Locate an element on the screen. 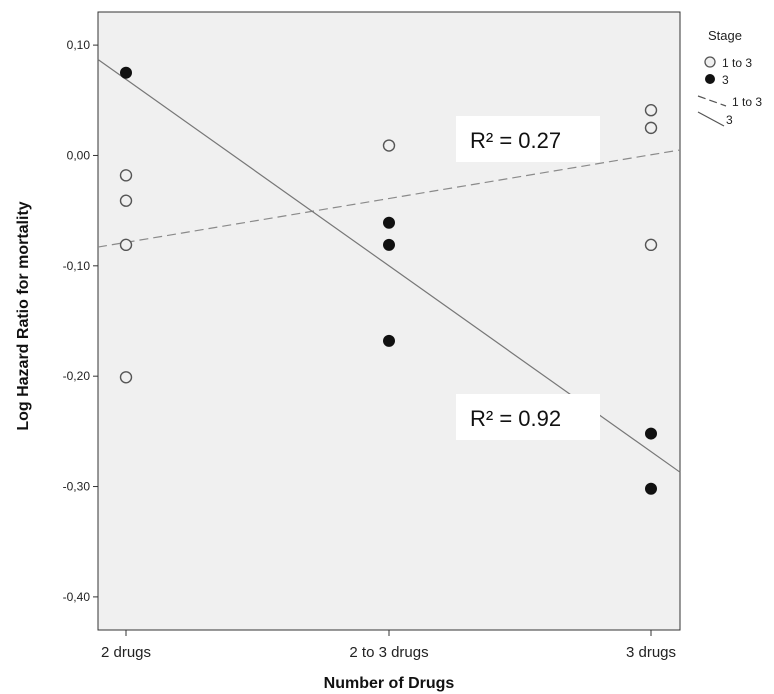 This screenshot has height=694, width=774. y-tick-label: -0,20 is located at coordinates (77, 376).